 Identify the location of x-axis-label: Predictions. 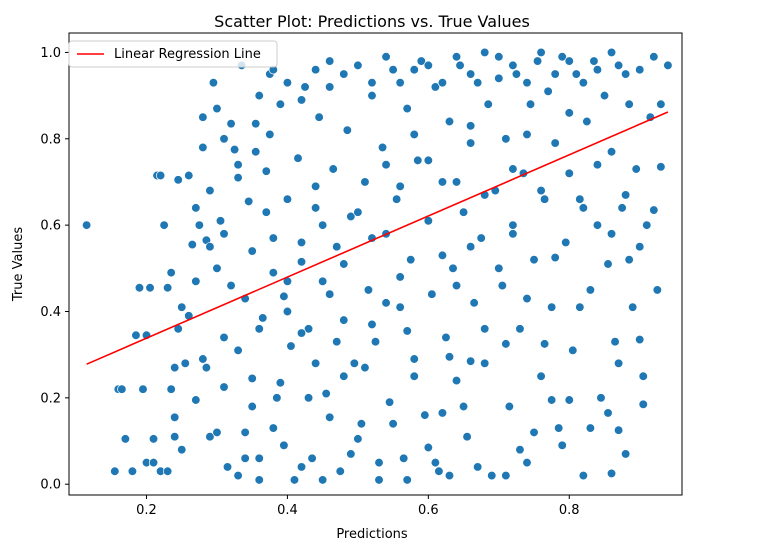
(372, 534).